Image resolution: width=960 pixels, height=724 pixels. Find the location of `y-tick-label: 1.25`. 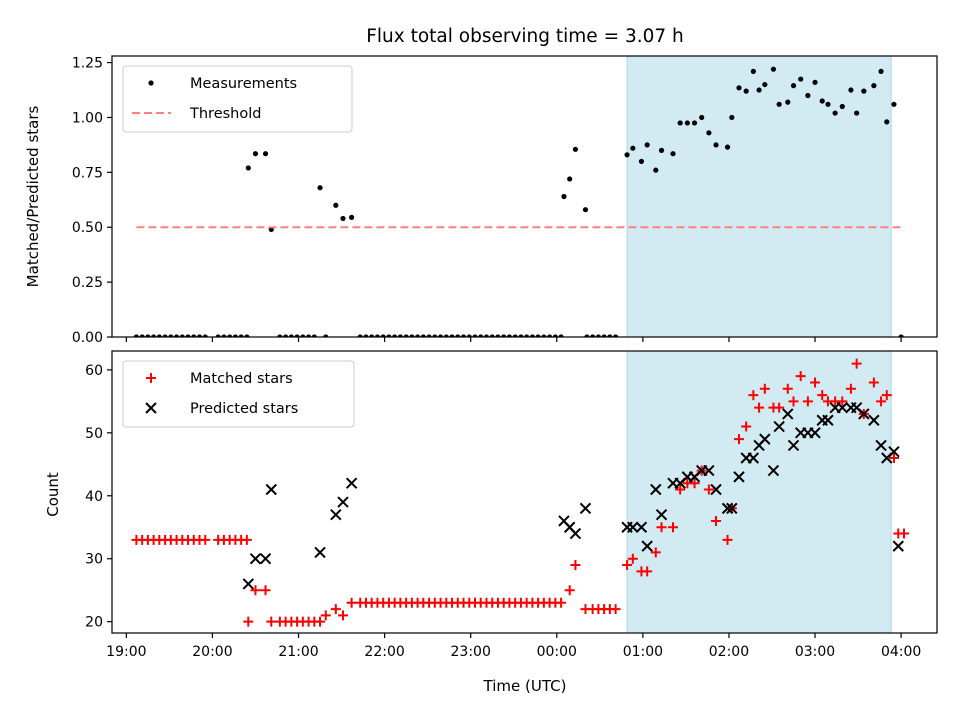

y-tick-label: 1.25 is located at coordinates (87, 64).